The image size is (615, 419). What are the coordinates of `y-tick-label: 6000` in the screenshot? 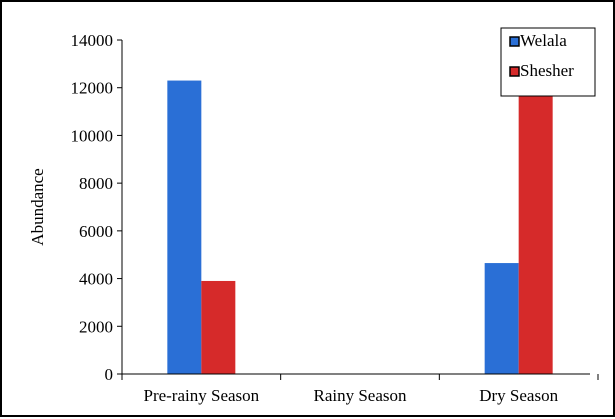 It's located at (96, 231).